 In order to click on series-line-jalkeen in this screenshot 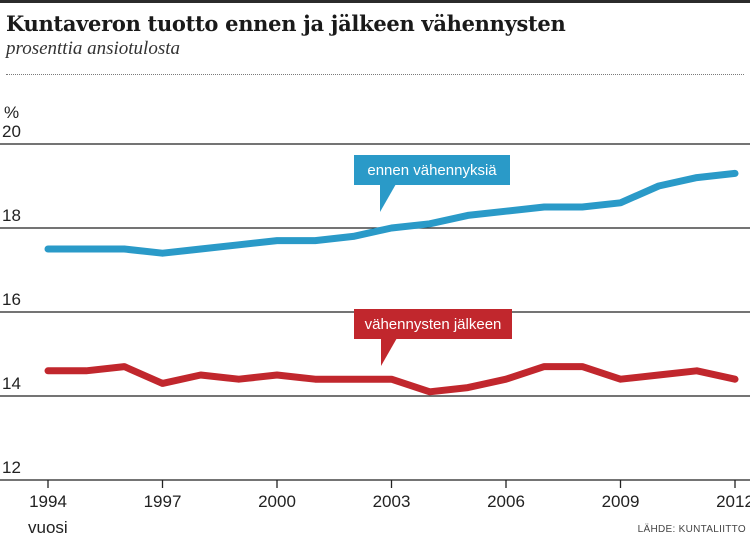, I will do `click(391, 379)`.